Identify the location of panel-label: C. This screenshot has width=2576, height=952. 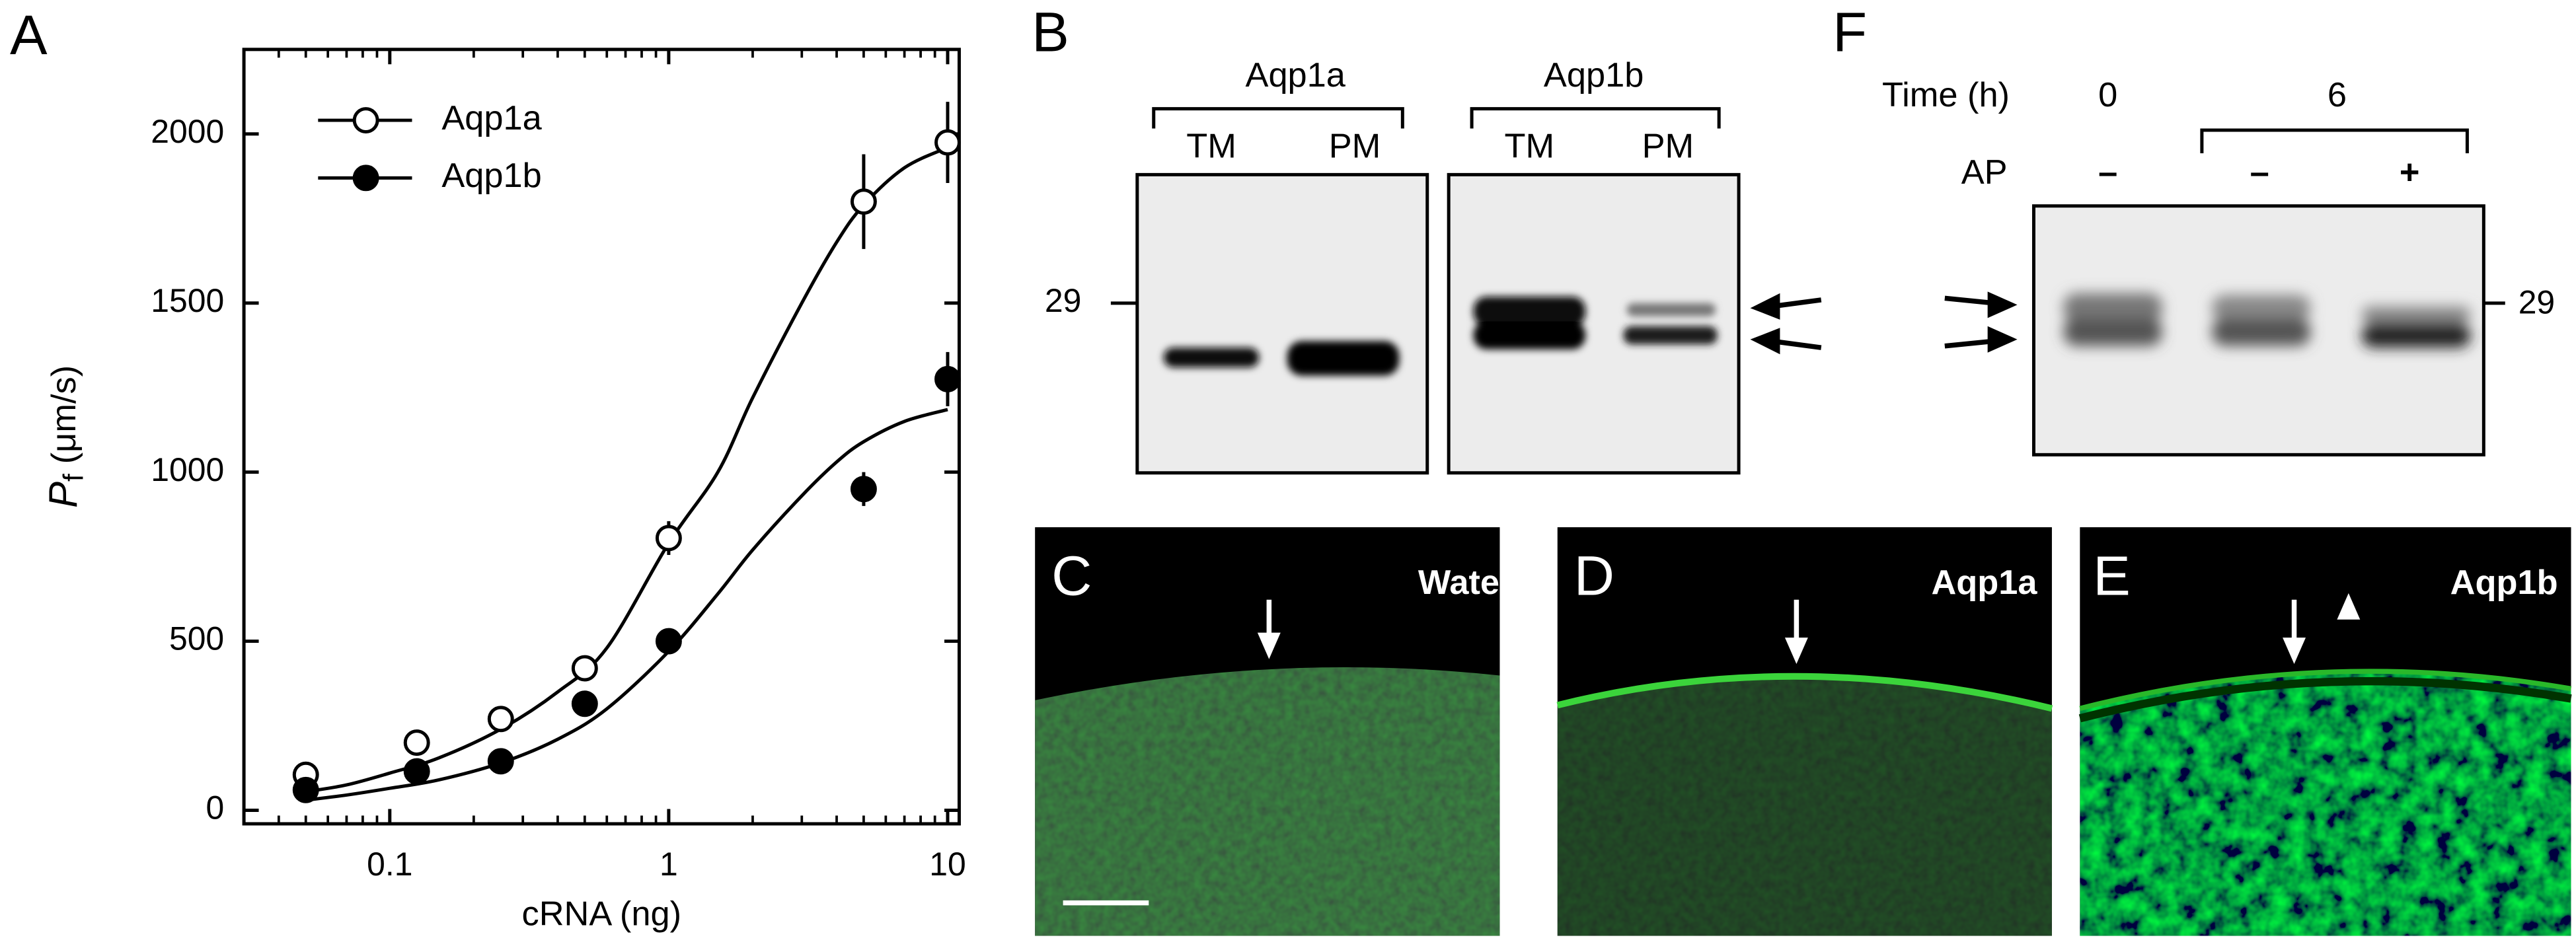
(1071, 575).